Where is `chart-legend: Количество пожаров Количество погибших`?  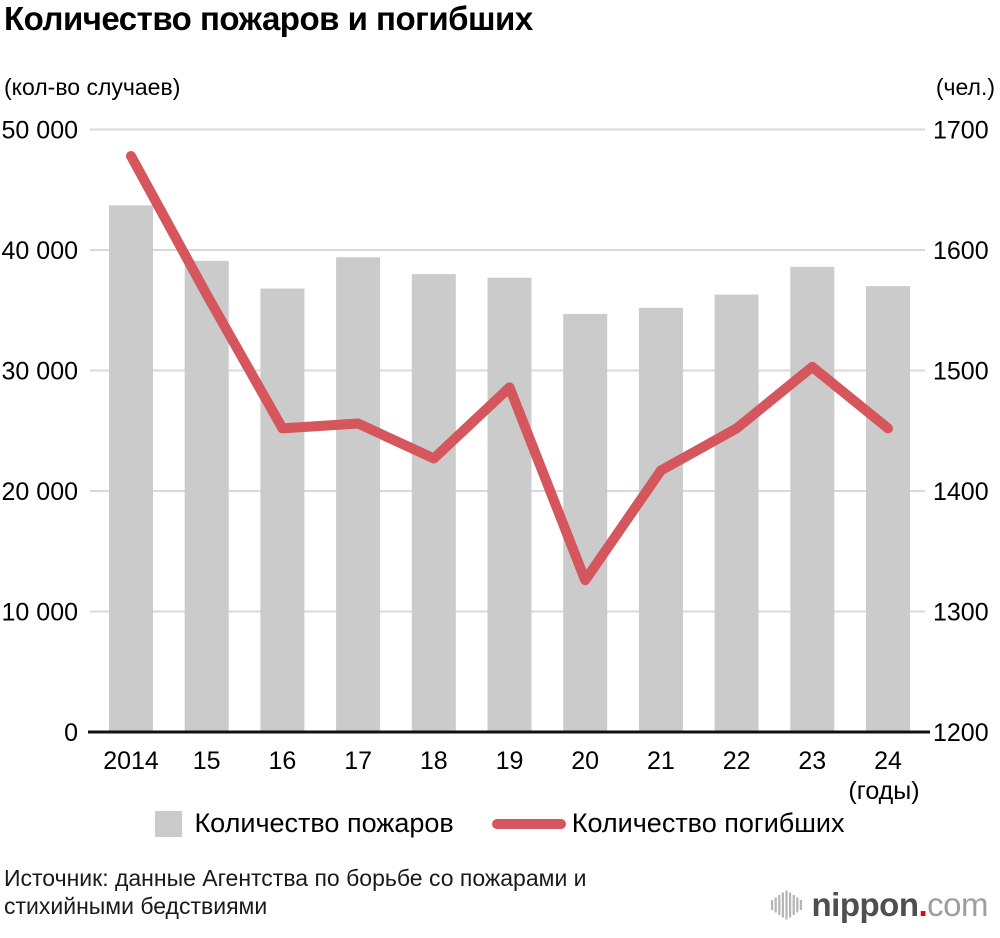
chart-legend: Количество пожаров Количество погибших is located at coordinates (500, 823).